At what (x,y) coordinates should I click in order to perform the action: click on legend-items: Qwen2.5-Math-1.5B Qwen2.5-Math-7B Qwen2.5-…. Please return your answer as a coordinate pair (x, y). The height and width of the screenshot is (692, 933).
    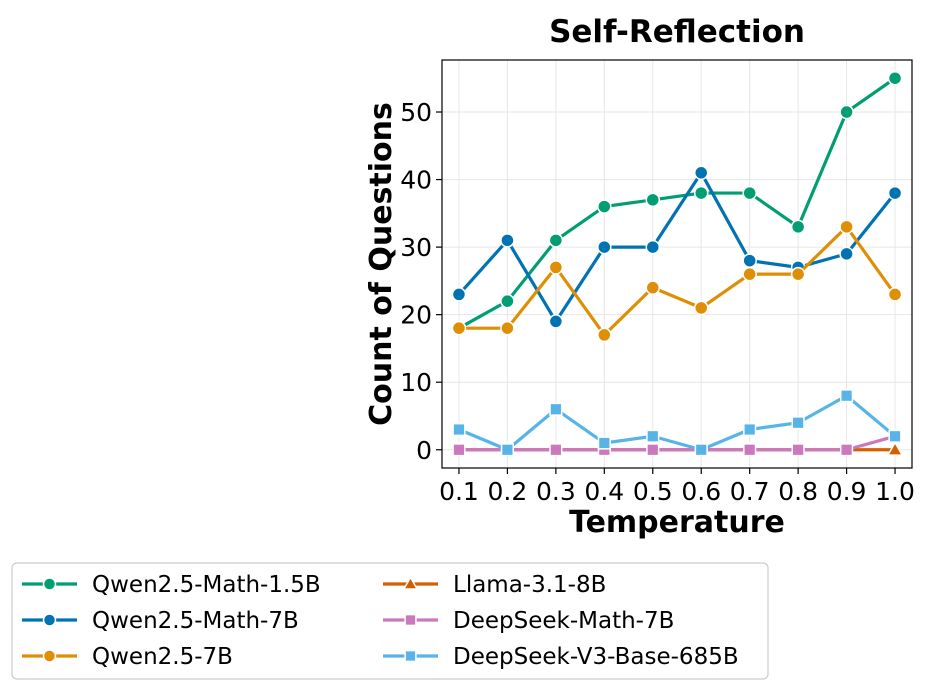
    Looking at the image, I should click on (380, 621).